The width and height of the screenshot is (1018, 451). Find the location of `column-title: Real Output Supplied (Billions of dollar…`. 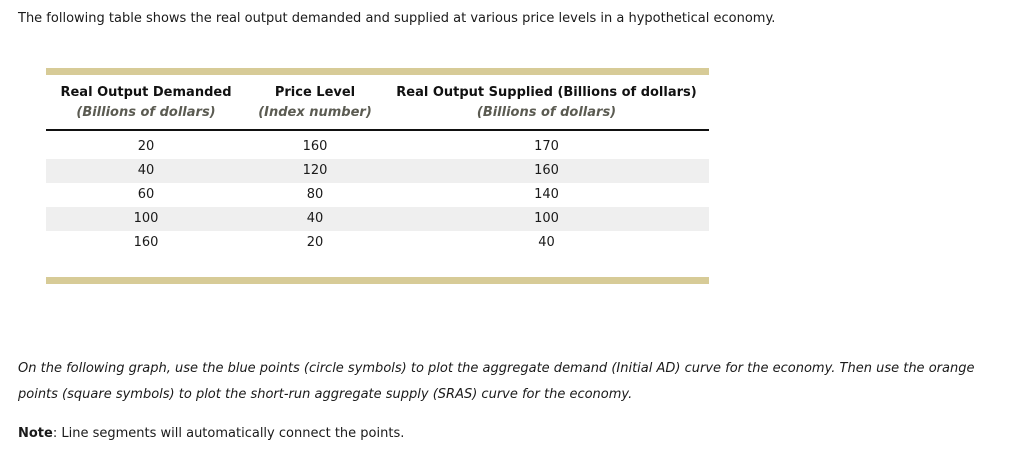

column-title: Real Output Supplied (Billions of dollar… is located at coordinates (546, 92).